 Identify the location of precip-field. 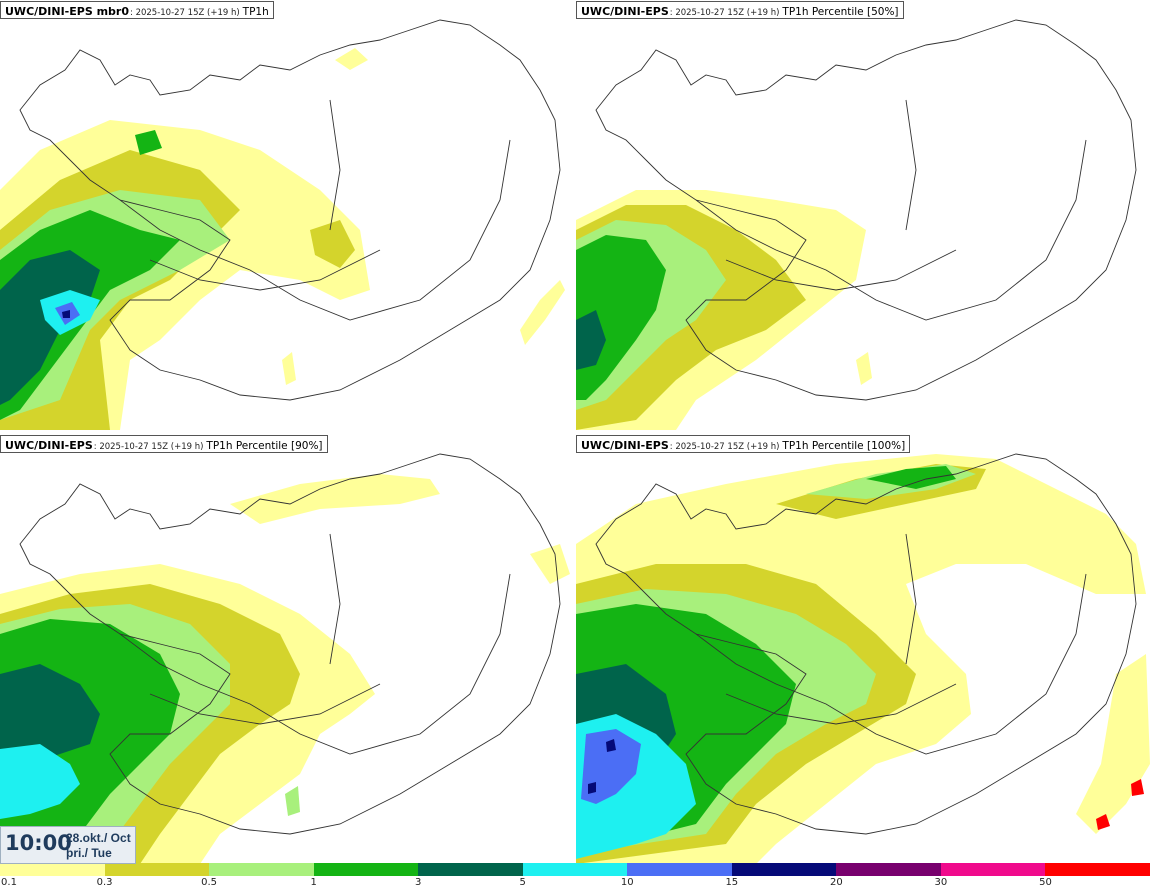
(724, 310).